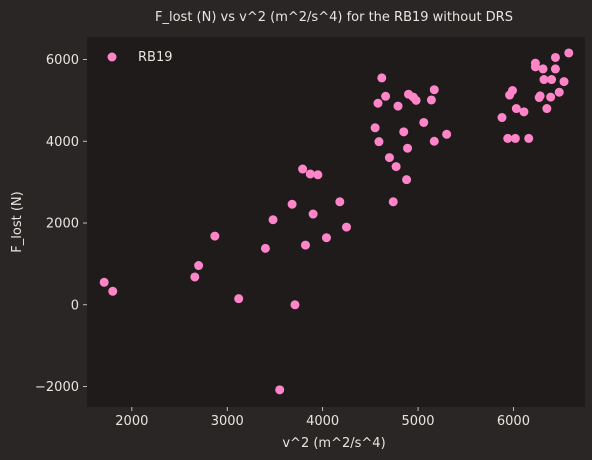 The height and width of the screenshot is (460, 592). What do you see at coordinates (17, 221) in the screenshot?
I see `y-axis-label: F_lost (N)` at bounding box center [17, 221].